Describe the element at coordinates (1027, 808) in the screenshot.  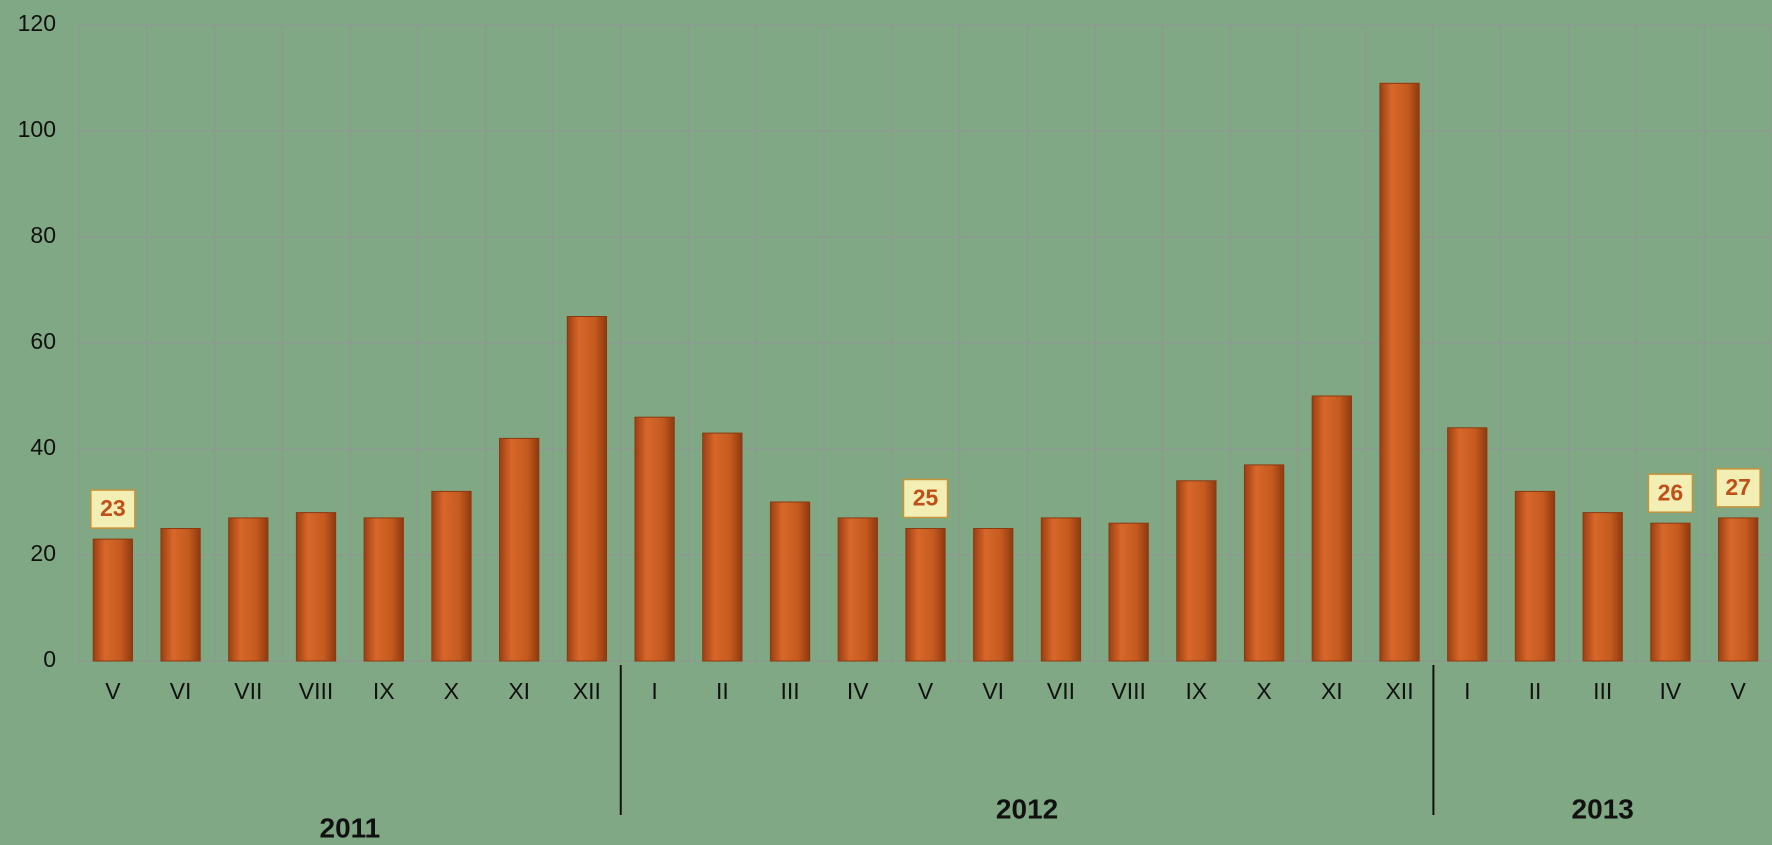
I see `year-label: 2012` at that location.